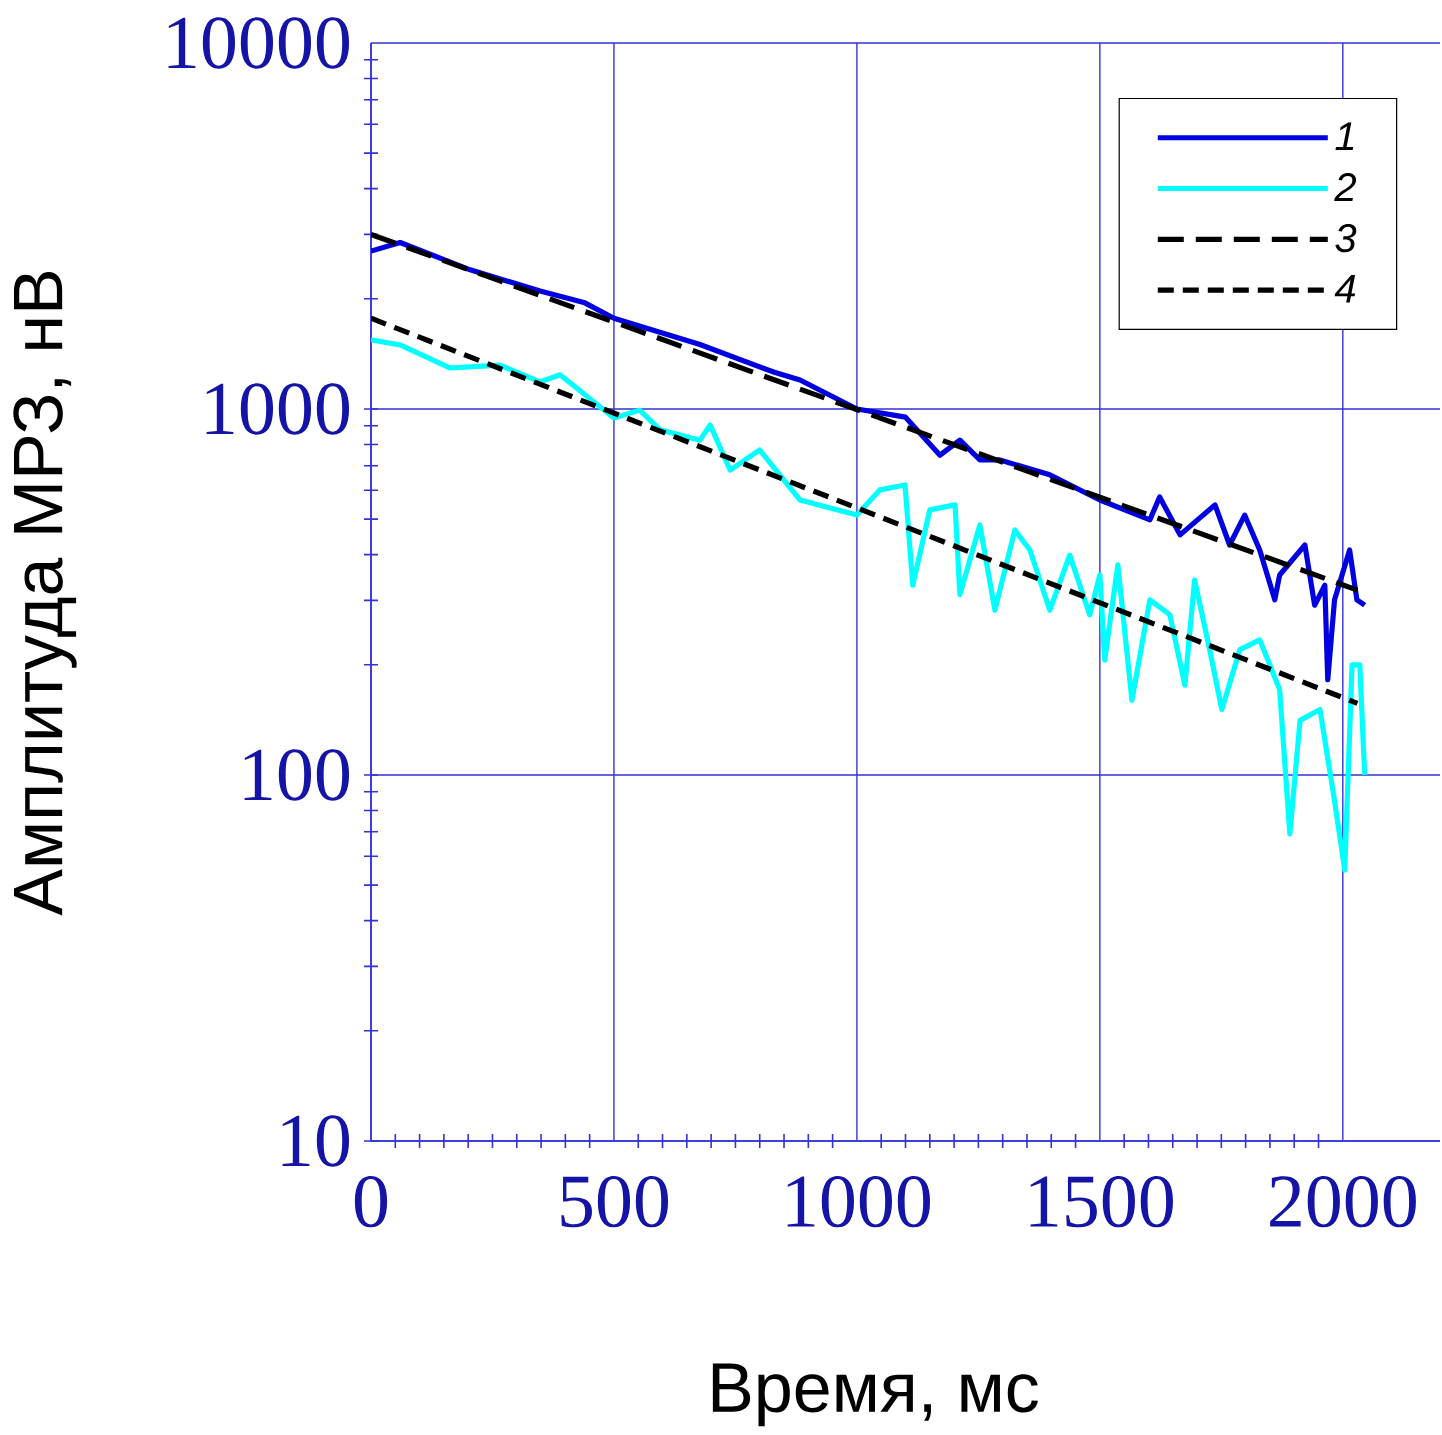 The height and width of the screenshot is (1435, 1442). I want to click on legend-label: 2, so click(1345, 187).